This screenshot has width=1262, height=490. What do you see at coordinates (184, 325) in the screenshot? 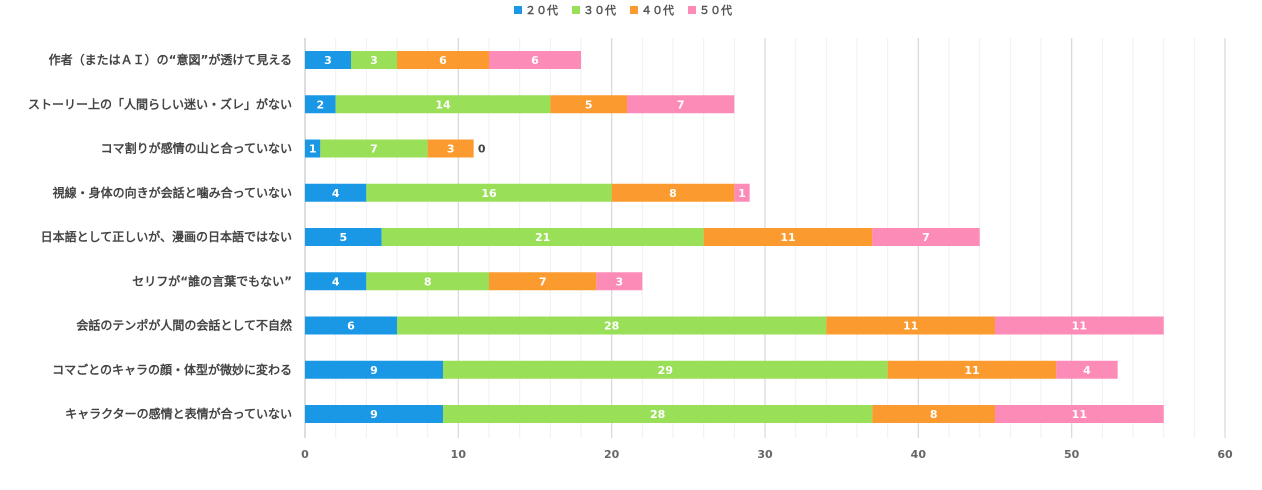
I see `category-label: 会話のテンポが人間の会話として不自然` at bounding box center [184, 325].